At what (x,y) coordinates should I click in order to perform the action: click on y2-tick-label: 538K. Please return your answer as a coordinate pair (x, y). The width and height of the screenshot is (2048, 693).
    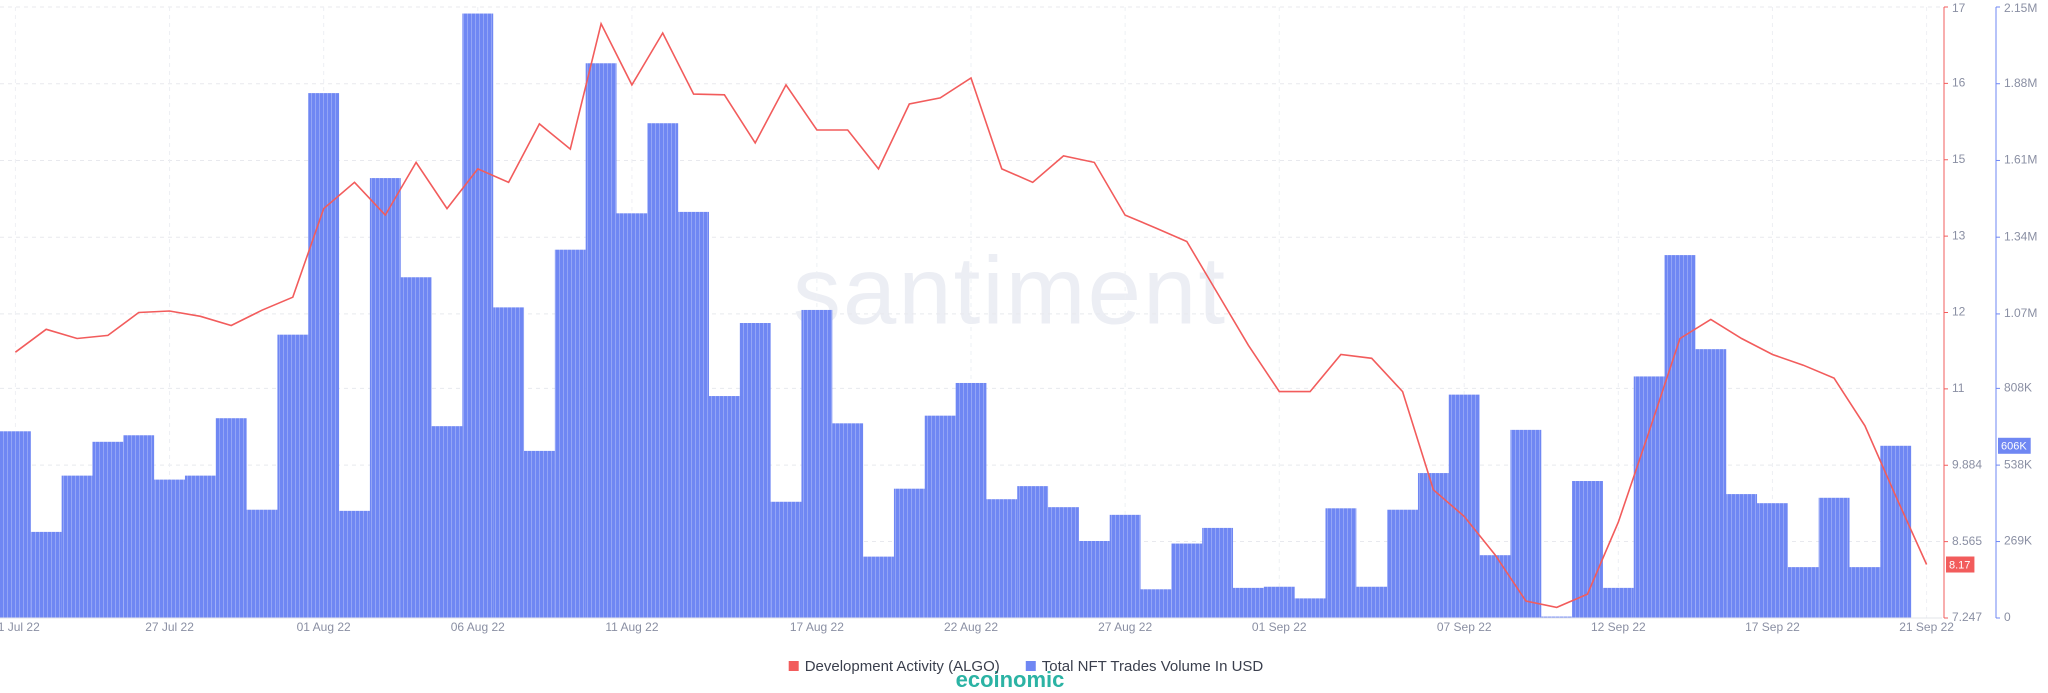
    Looking at the image, I should click on (2018, 464).